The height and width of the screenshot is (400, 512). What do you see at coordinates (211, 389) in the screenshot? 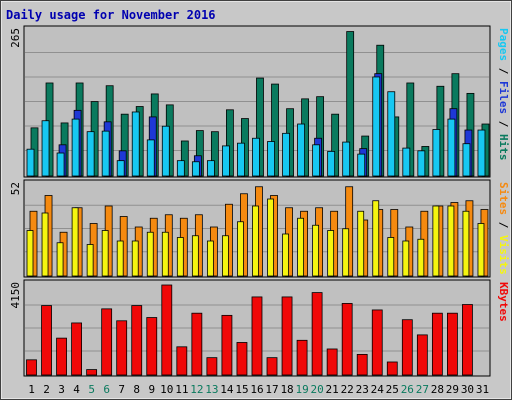
I see `x-tick-day-13: 13` at bounding box center [211, 389].